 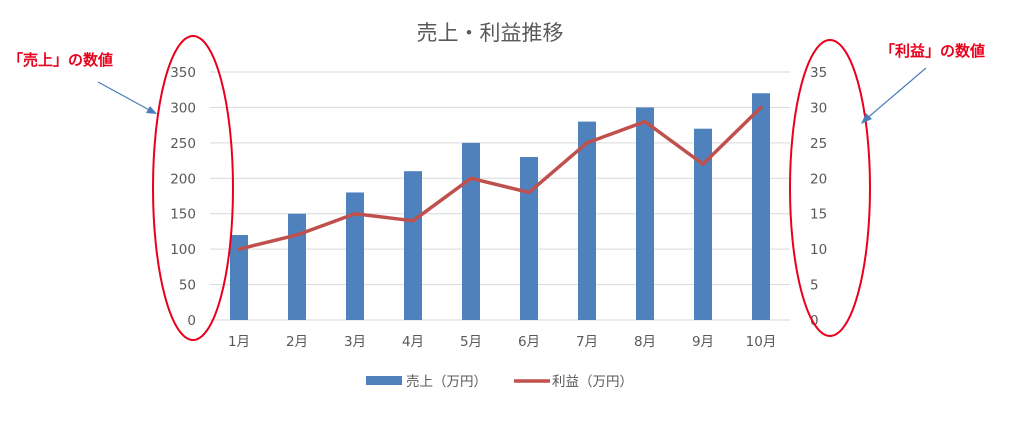 I want to click on right-tick-label: 10, so click(x=818, y=250).